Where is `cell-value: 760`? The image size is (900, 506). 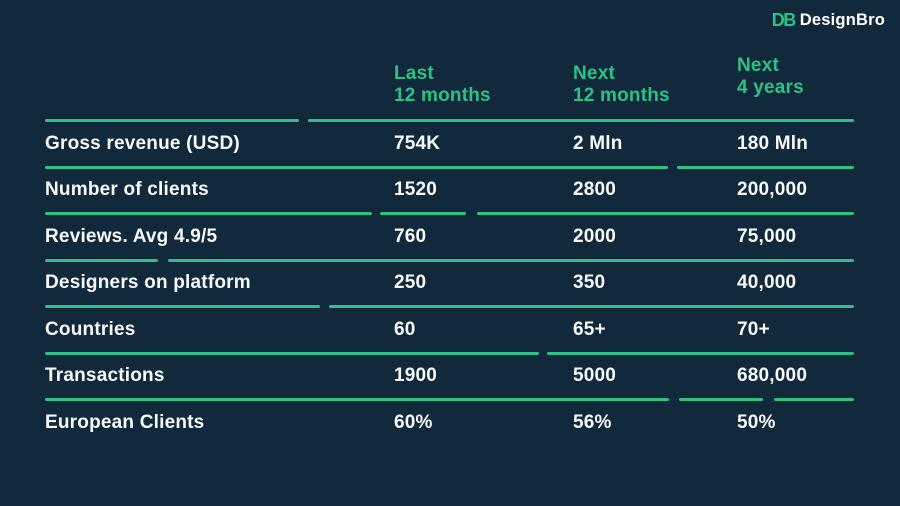
cell-value: 760 is located at coordinates (410, 236).